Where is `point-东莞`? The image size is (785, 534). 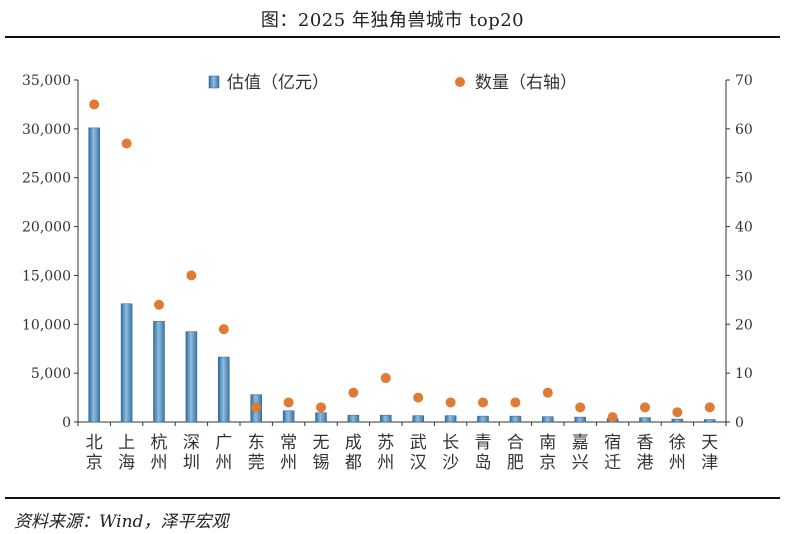
point-东莞 is located at coordinates (256, 407).